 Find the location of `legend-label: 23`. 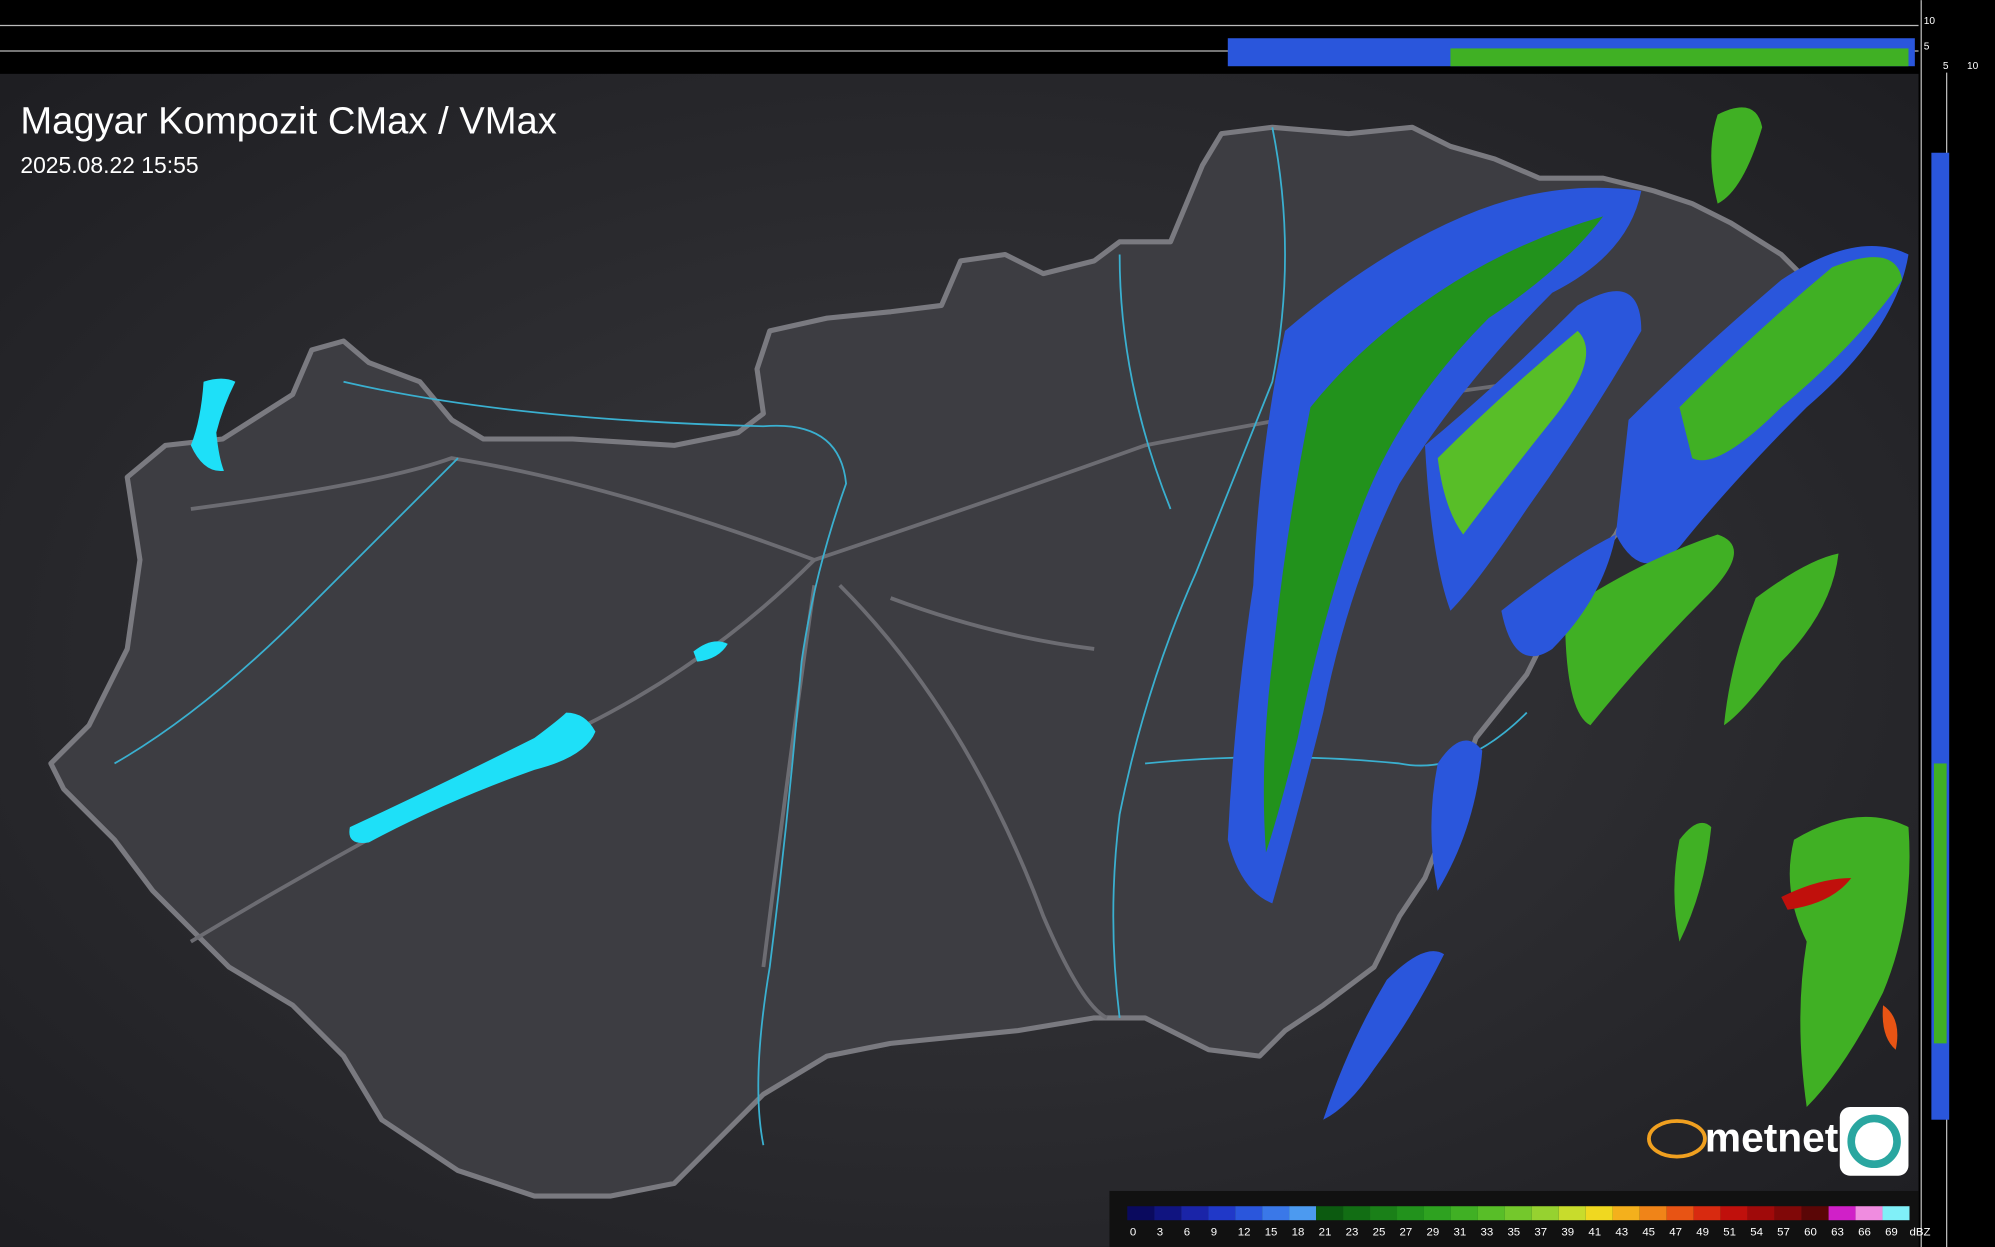

legend-label: 23 is located at coordinates (1352, 1232).